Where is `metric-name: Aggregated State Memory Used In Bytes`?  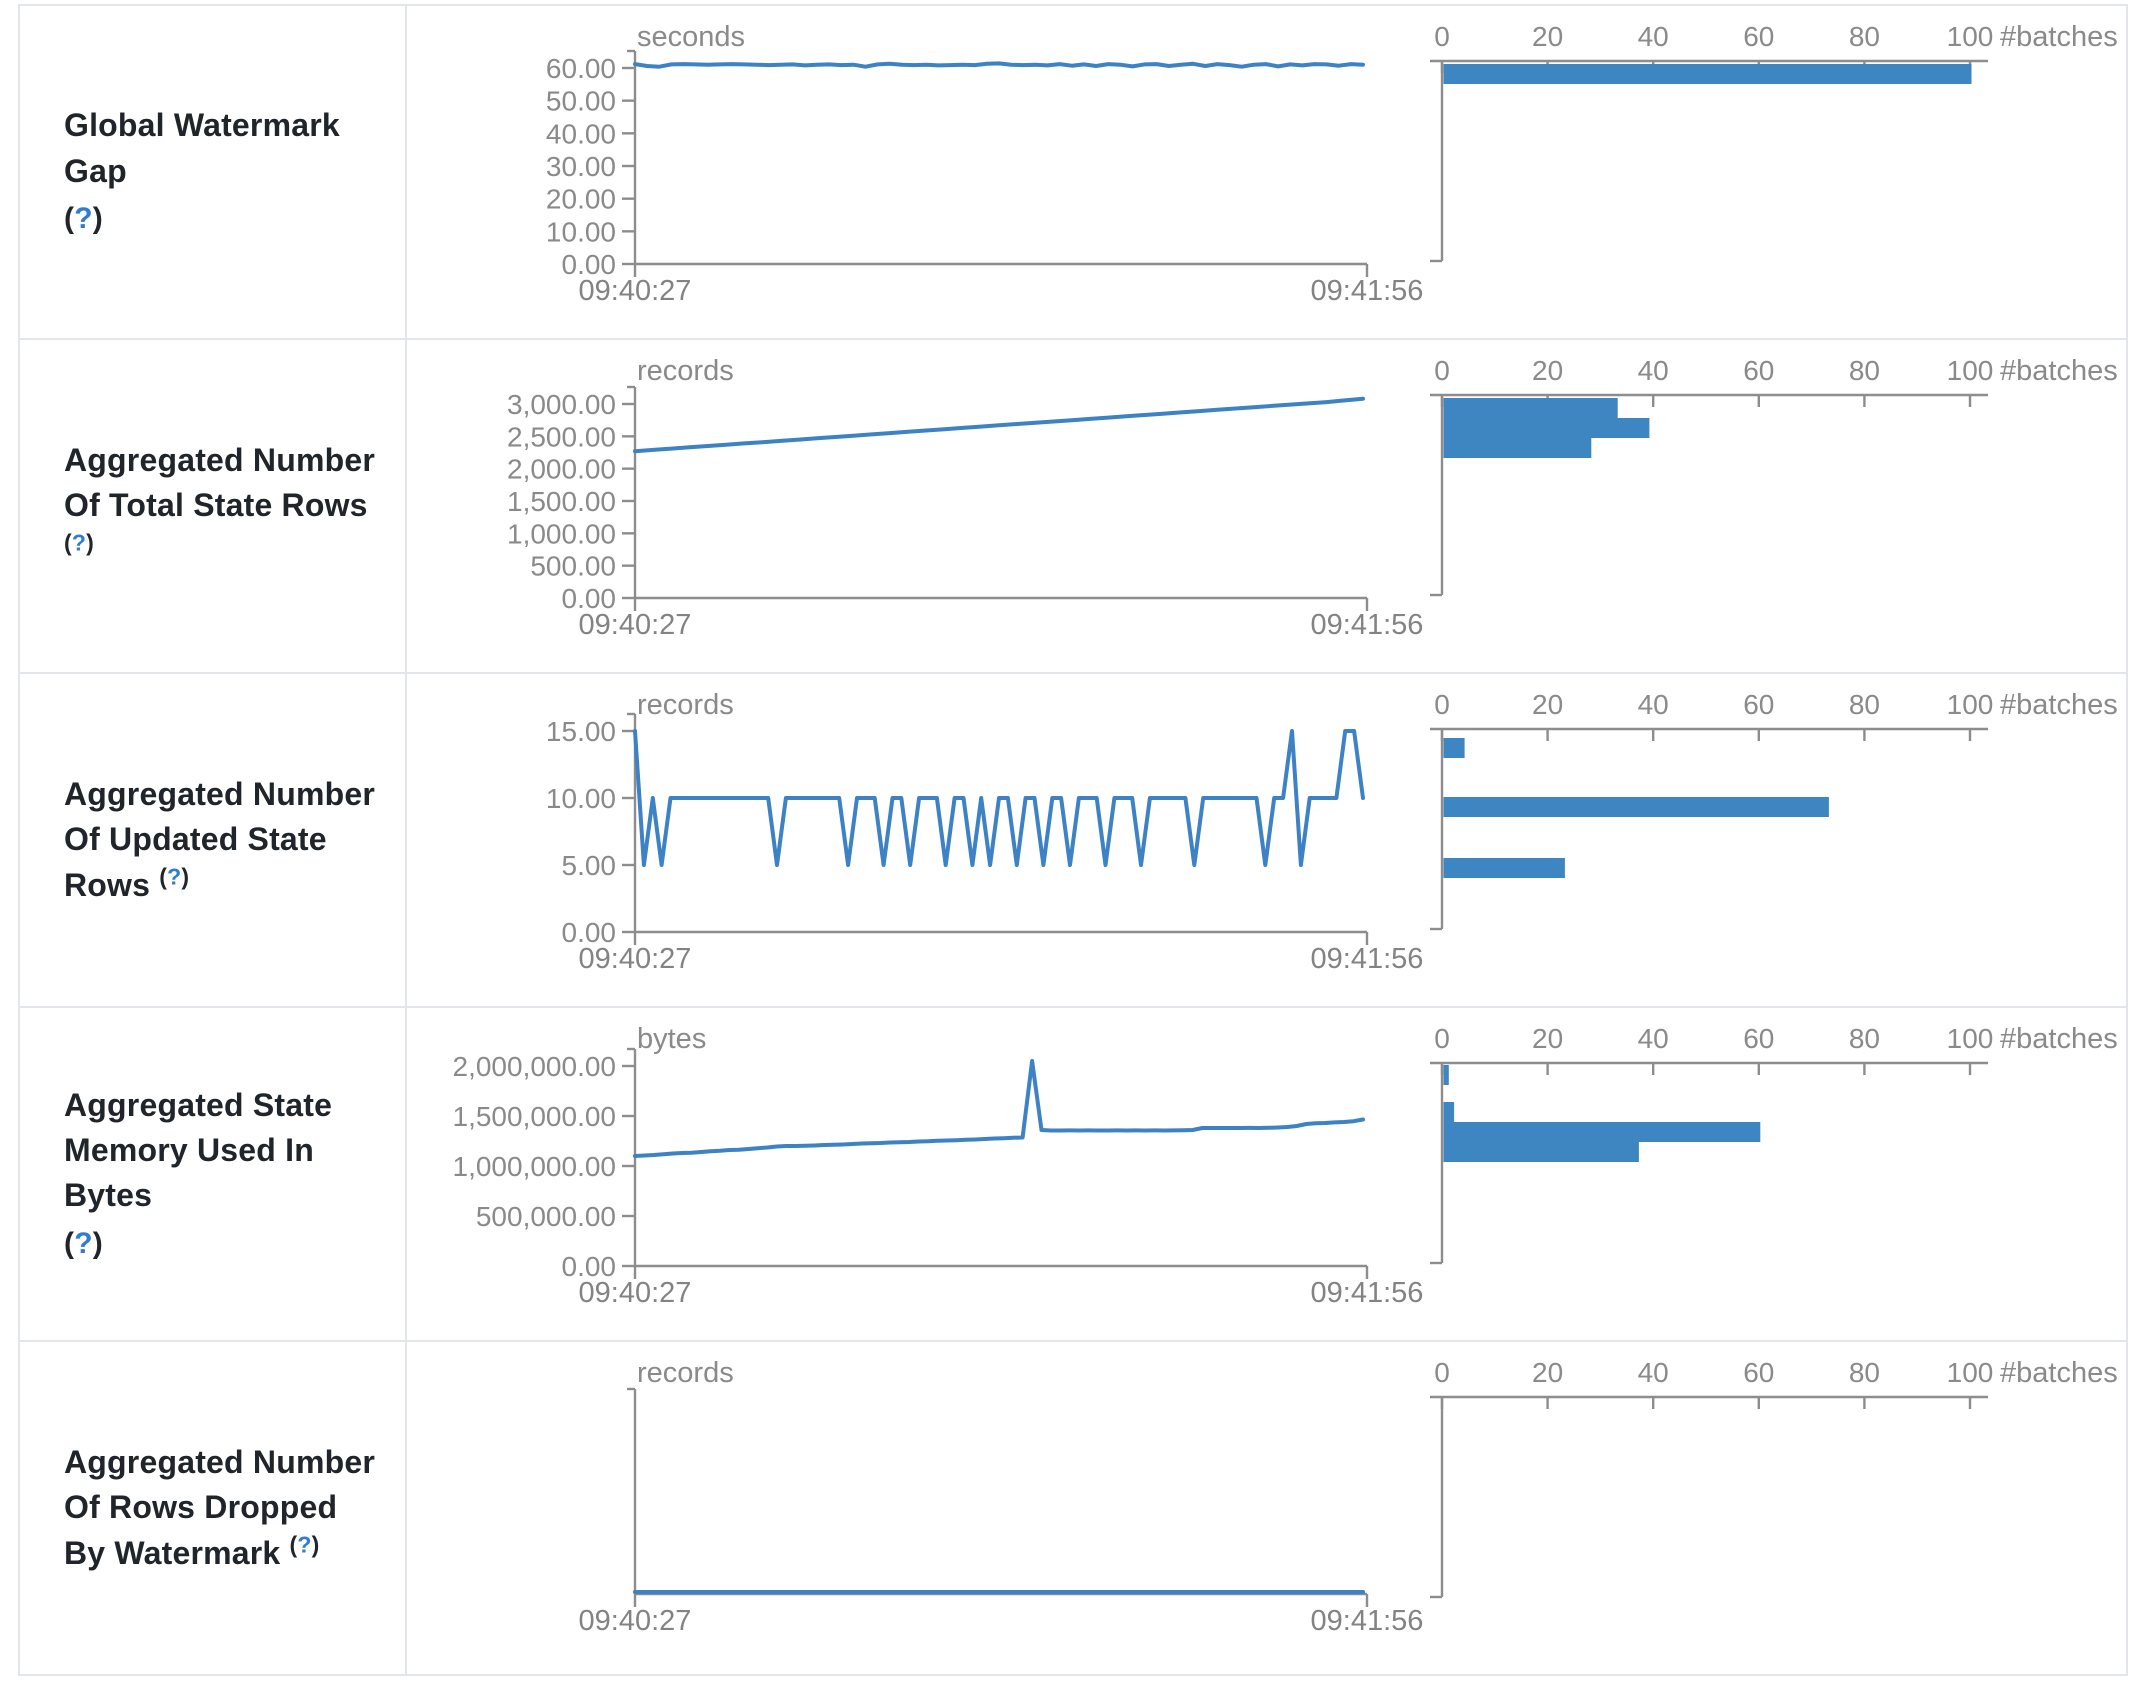
metric-name: Aggregated State Memory Used In Bytes is located at coordinates (198, 1150).